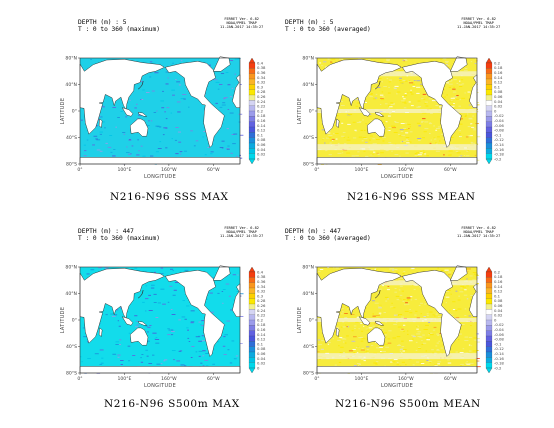 This screenshot has width=554, height=428. What do you see at coordinates (498, 134) in the screenshot?
I see `colorbar-label: -0.1` at bounding box center [498, 134].